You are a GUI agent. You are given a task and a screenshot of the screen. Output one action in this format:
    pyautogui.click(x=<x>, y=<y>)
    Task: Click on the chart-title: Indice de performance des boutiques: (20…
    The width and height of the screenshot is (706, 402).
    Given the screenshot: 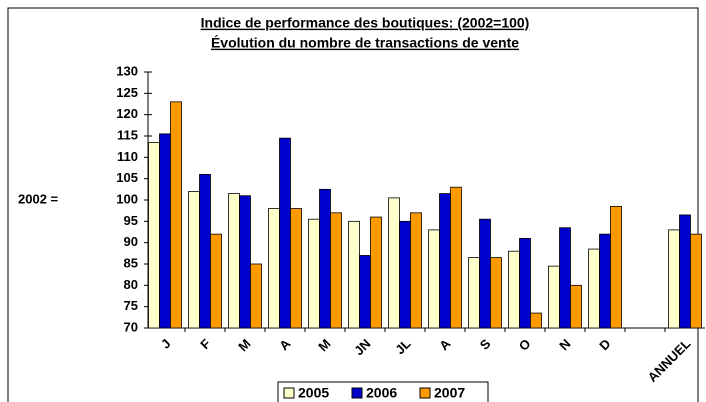 What is the action you would take?
    pyautogui.click(x=365, y=23)
    